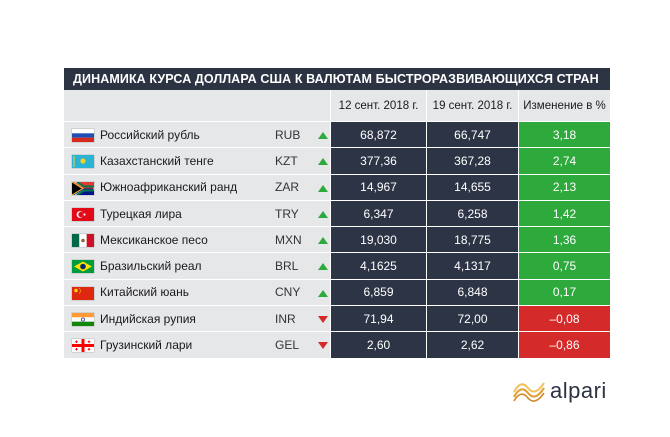 Image resolution: width=670 pixels, height=437 pixels. Describe the element at coordinates (288, 134) in the screenshot. I see `currency-code: RUB` at that location.